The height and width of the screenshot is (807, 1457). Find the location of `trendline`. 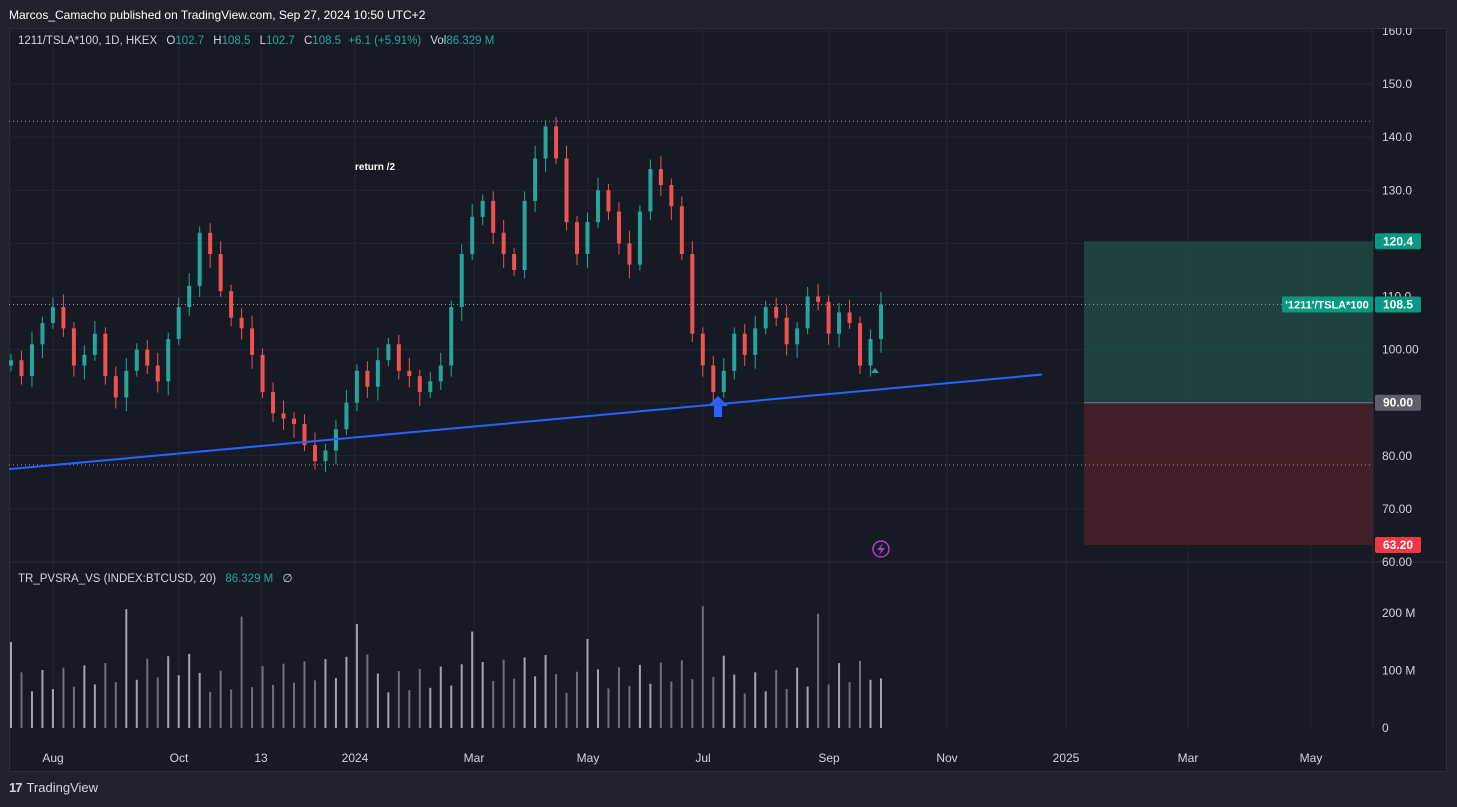

trendline is located at coordinates (526, 422).